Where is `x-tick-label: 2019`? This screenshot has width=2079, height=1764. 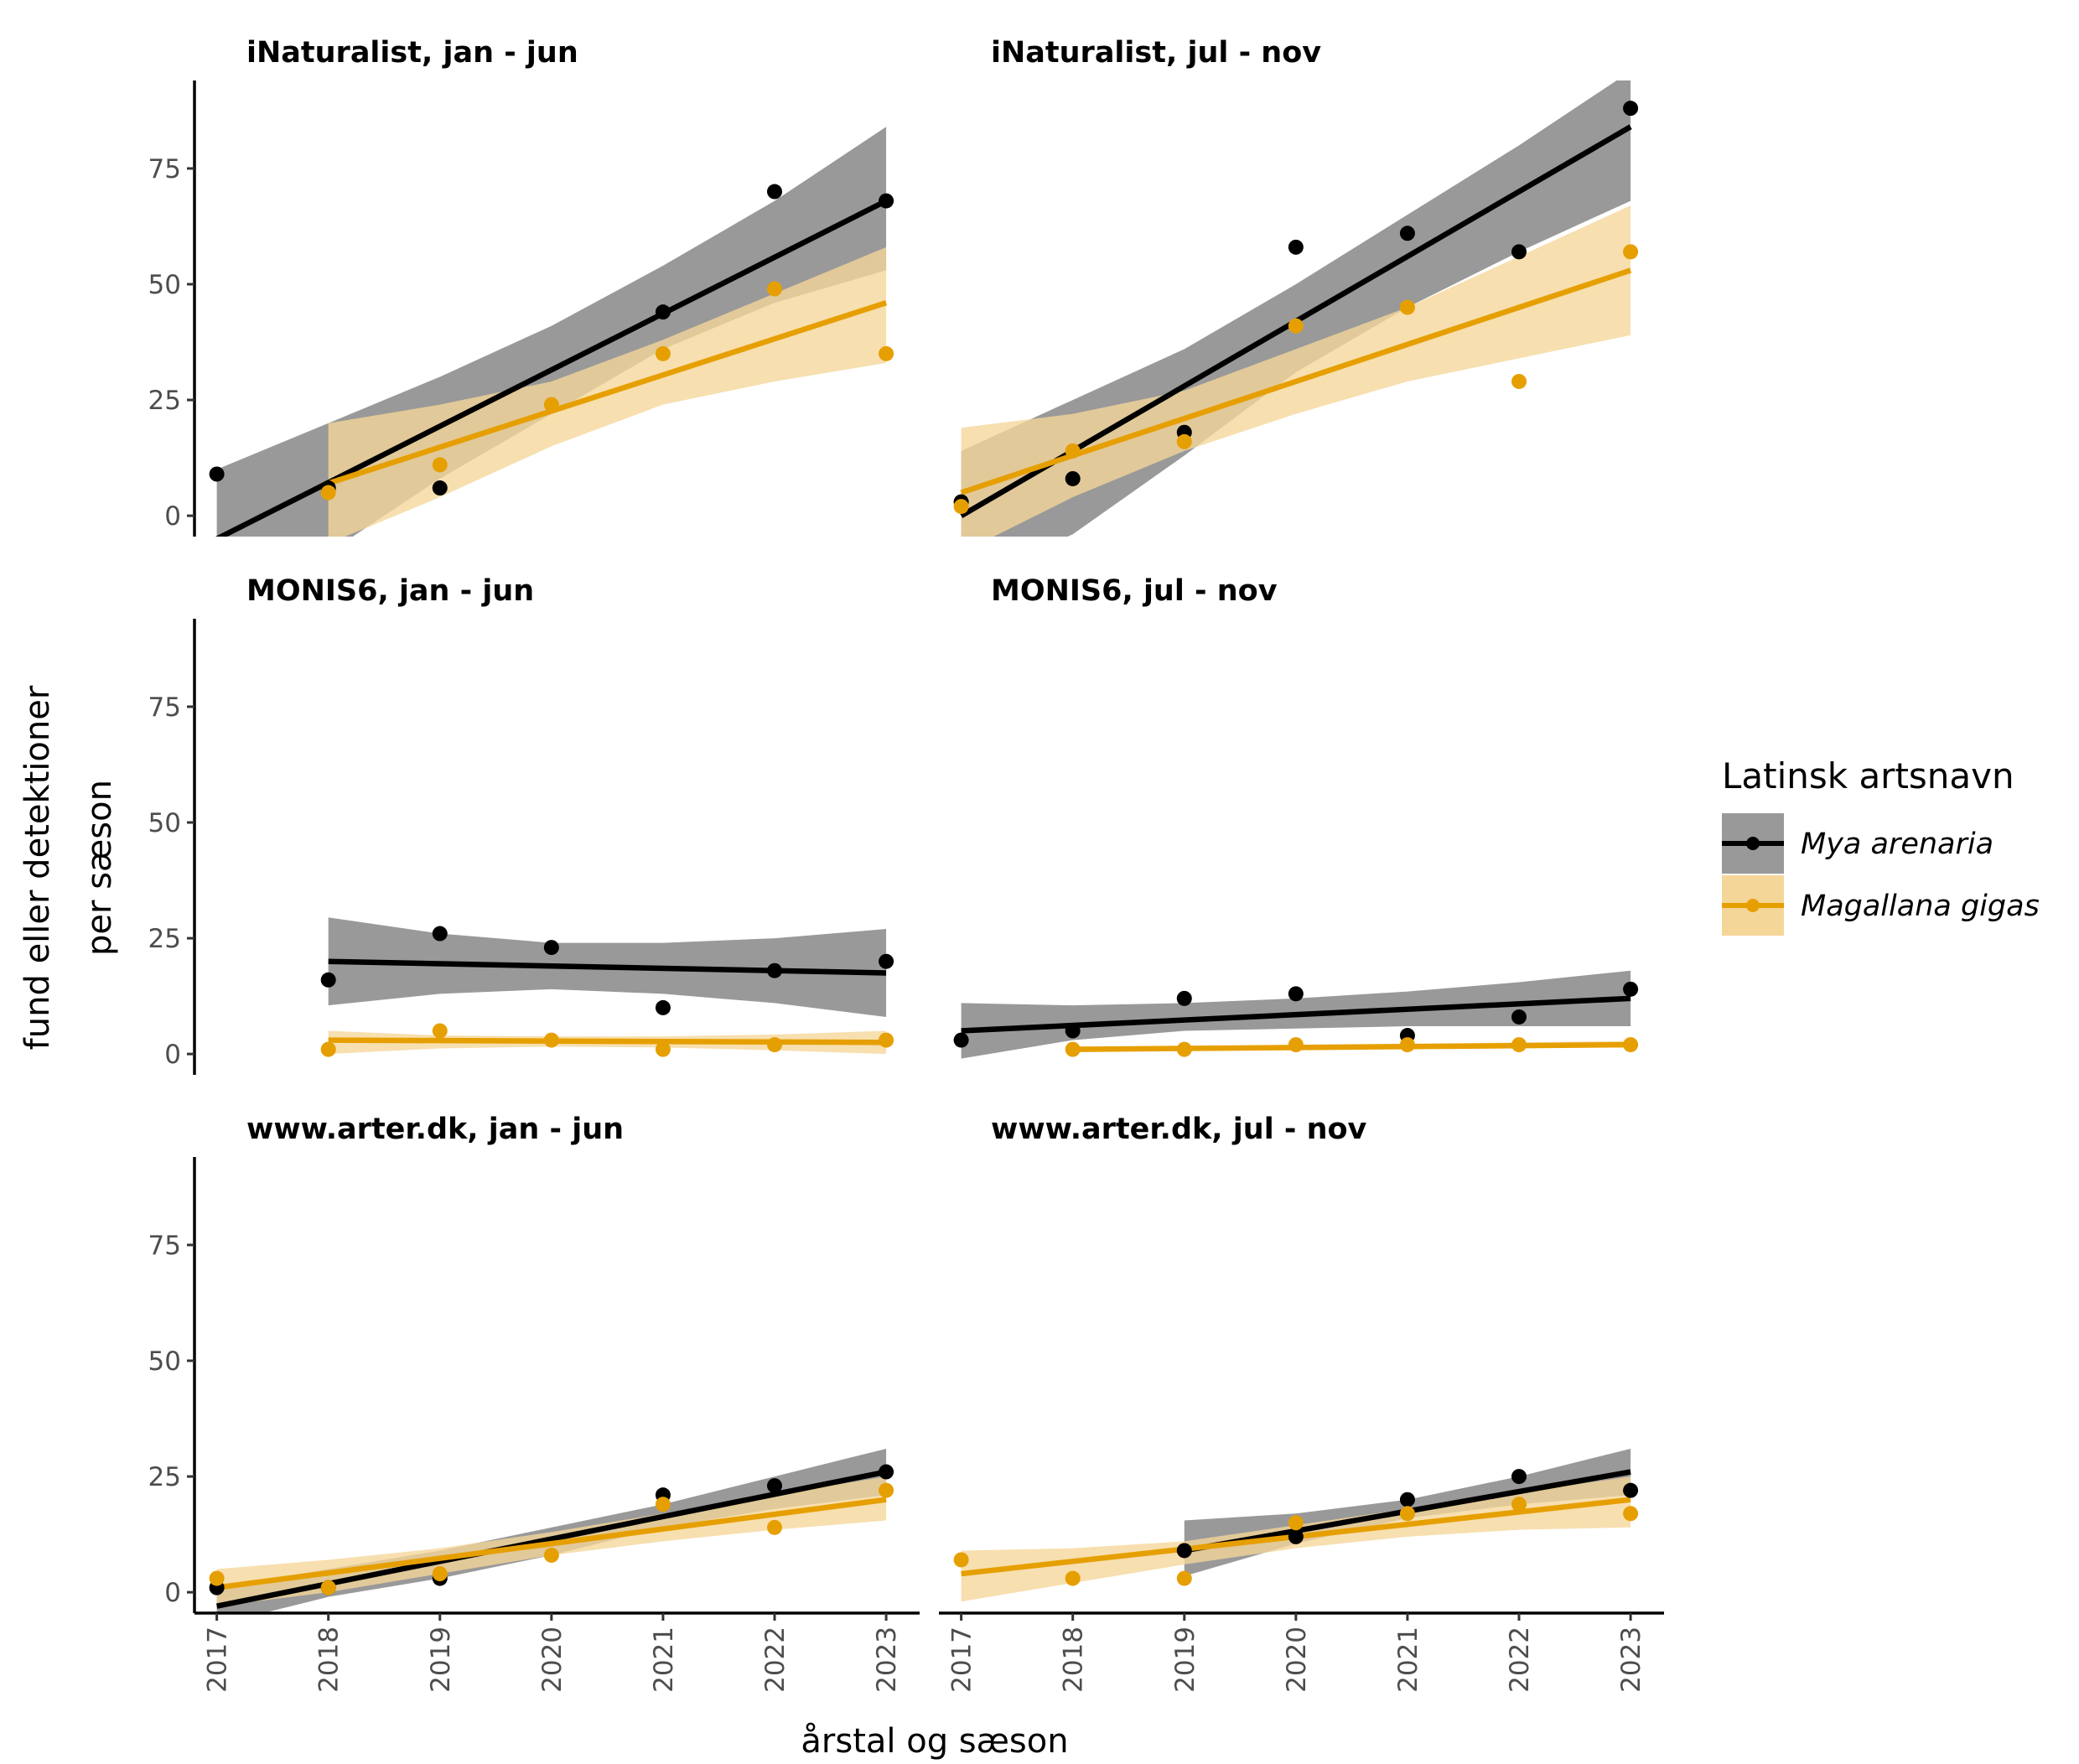 x-tick-label: 2019 is located at coordinates (441, 1660).